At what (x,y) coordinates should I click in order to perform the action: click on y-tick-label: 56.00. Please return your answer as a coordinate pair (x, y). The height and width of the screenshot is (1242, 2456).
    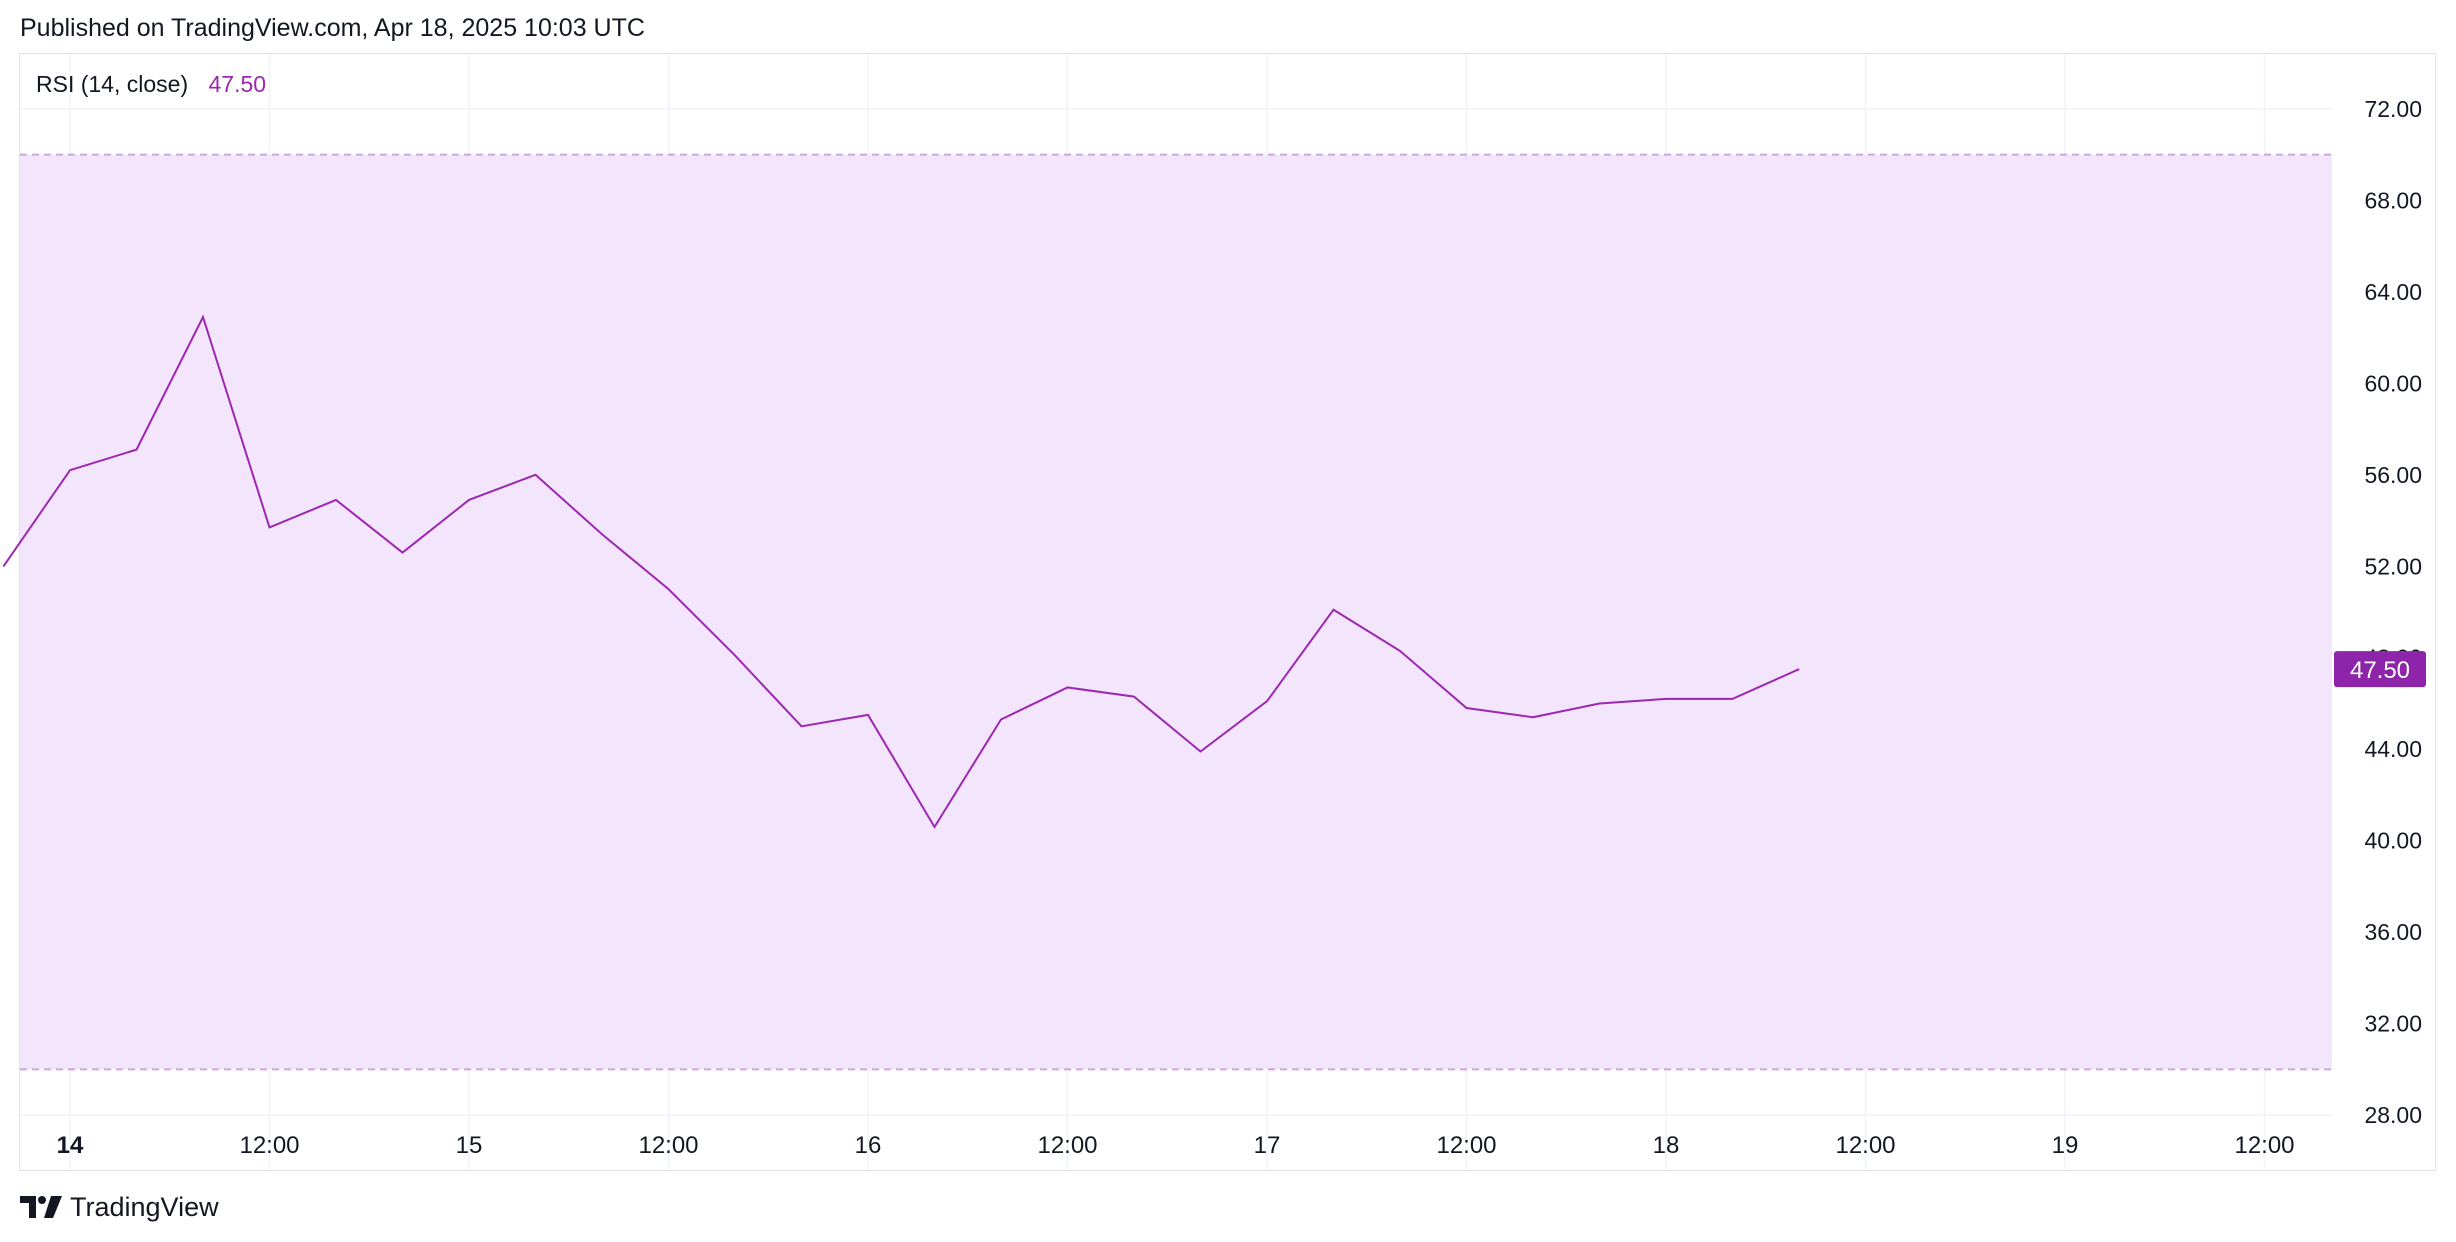
    Looking at the image, I should click on (2393, 475).